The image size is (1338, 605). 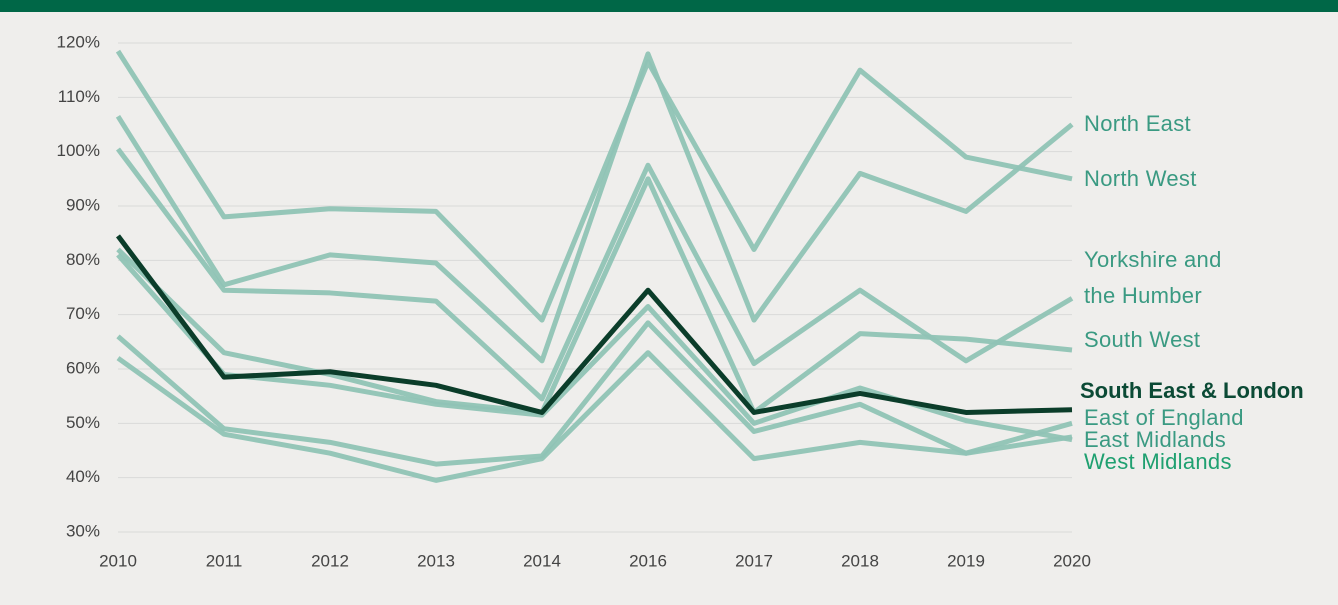 What do you see at coordinates (118, 560) in the screenshot?
I see `x-tick-label: 2010` at bounding box center [118, 560].